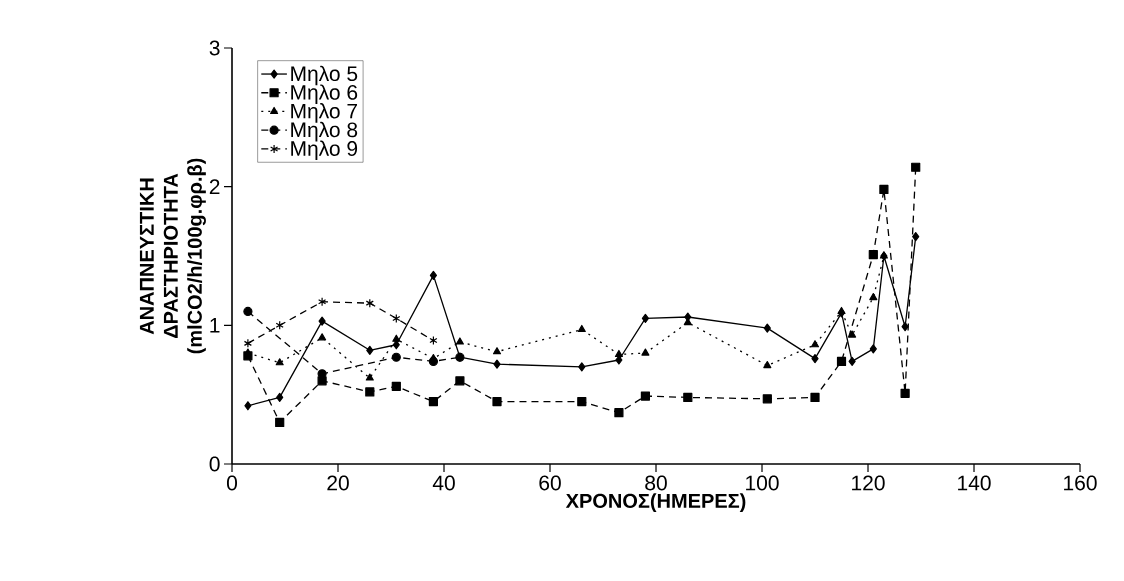 Image resolution: width=1124 pixels, height=581 pixels. Describe the element at coordinates (655, 502) in the screenshot. I see `x-axis-title: ΧΡΟΝΟΣ(ΗΜΕΡΕΣ)` at that location.